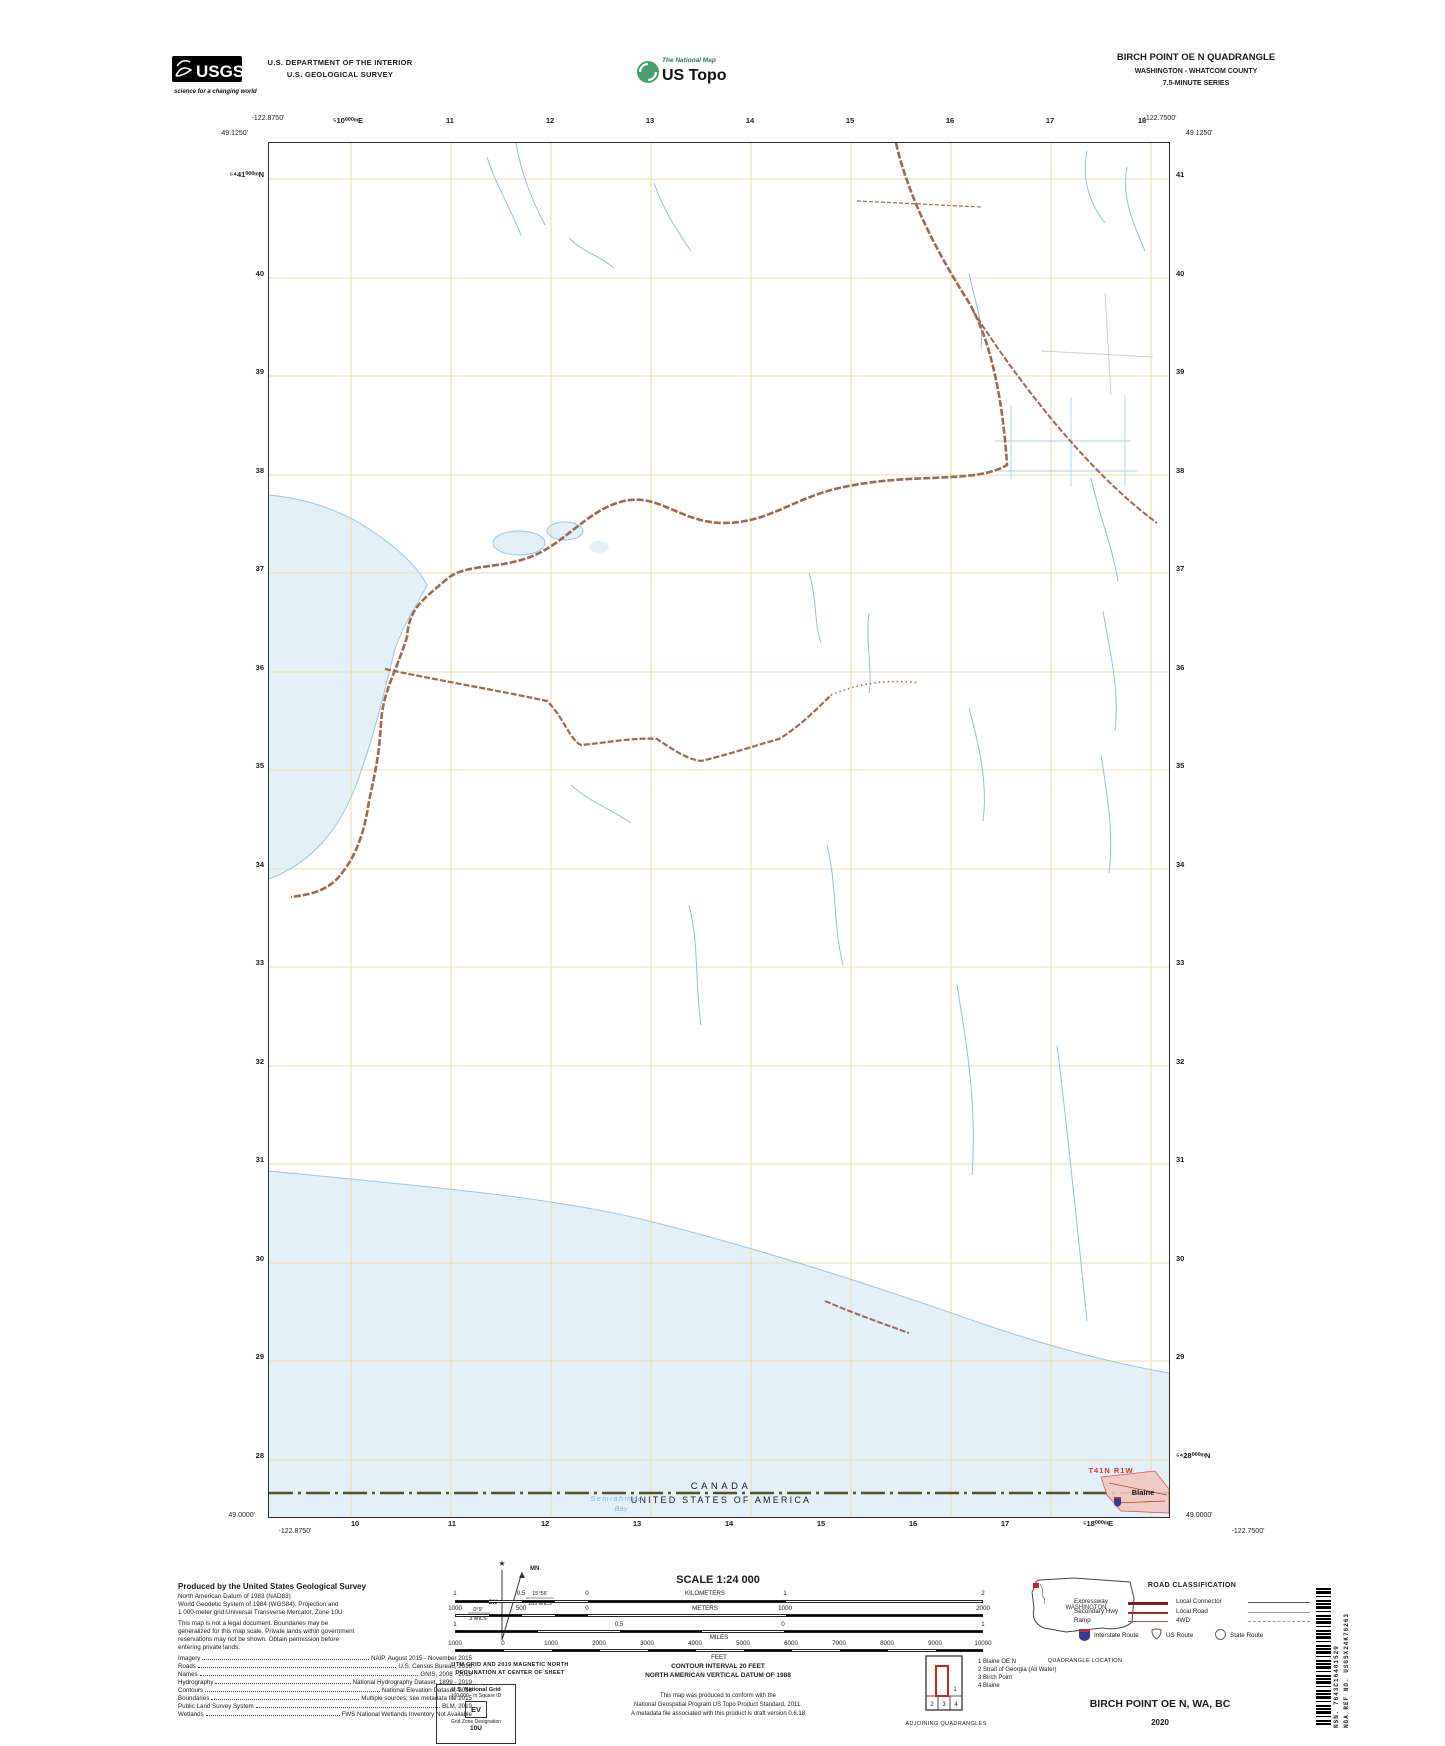 This screenshot has width=1445, height=1746. What do you see at coordinates (545, 1523) in the screenshot?
I see `grid-label-bottom-2: 12` at bounding box center [545, 1523].